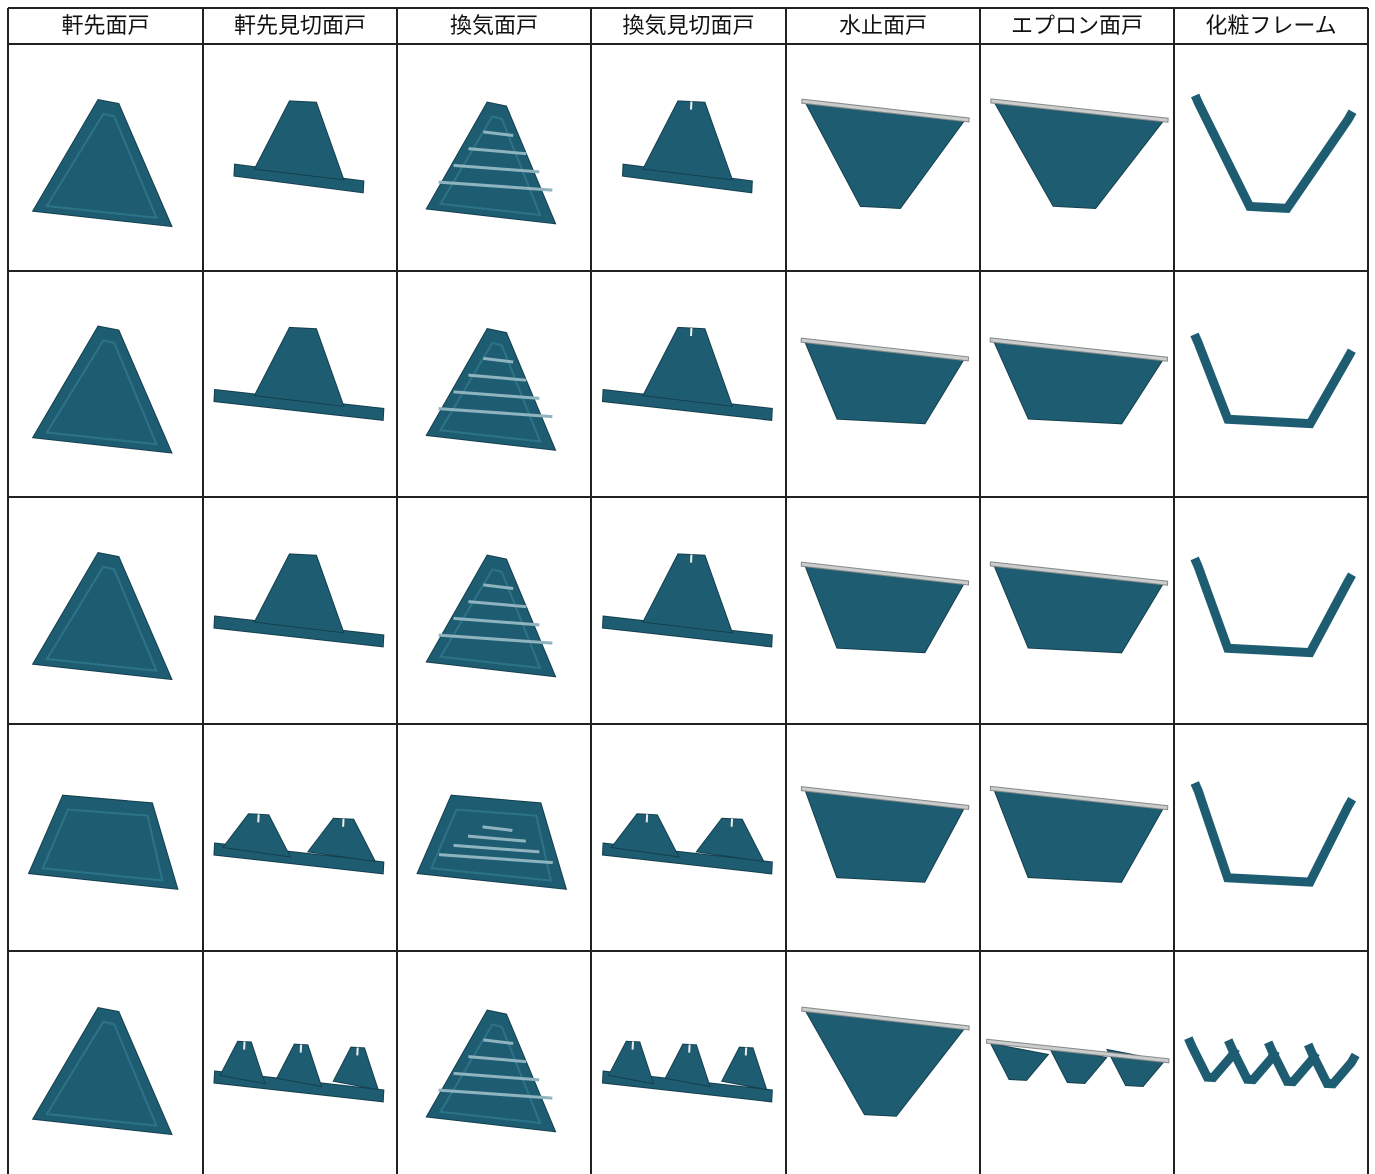 The height and width of the screenshot is (1174, 1375). What do you see at coordinates (883, 26) in the screenshot?
I see `column-header: 水止面戸` at bounding box center [883, 26].